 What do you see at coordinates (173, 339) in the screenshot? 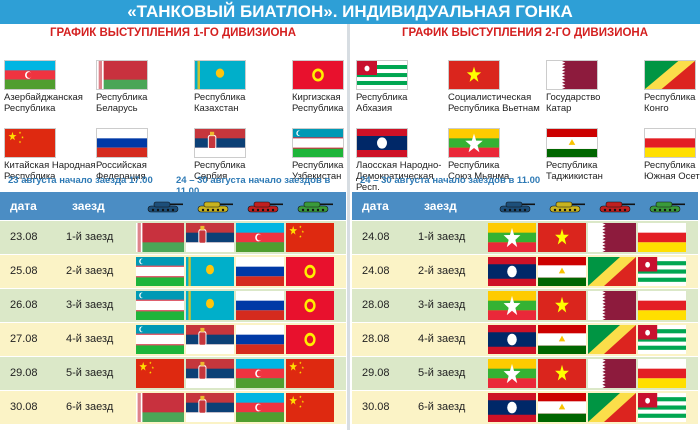
I see `table-row: 27.08 4-й заезд` at bounding box center [173, 339].